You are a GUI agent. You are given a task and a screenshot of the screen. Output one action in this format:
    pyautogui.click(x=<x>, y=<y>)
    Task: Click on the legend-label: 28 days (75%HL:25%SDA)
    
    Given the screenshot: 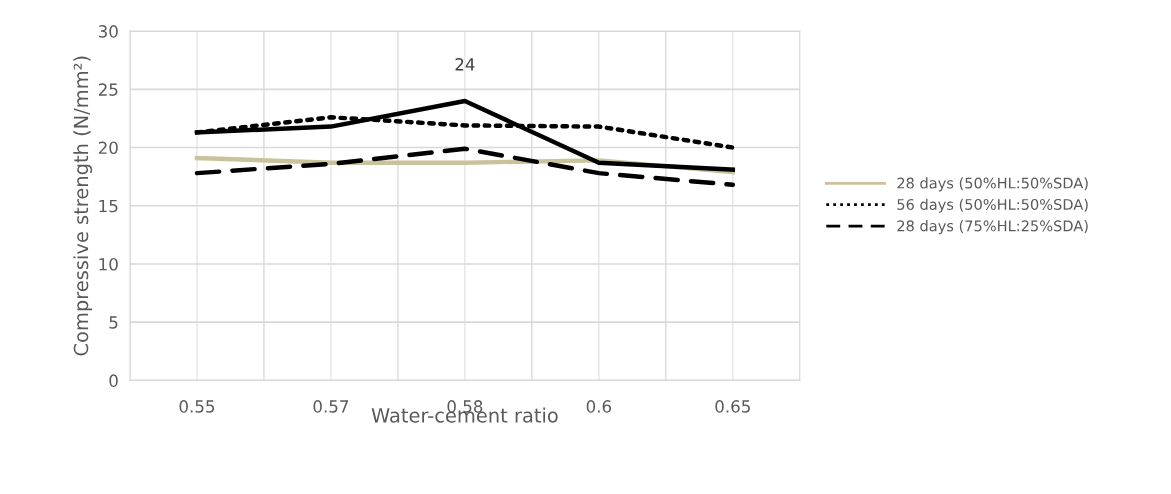 What is the action you would take?
    pyautogui.click(x=992, y=227)
    